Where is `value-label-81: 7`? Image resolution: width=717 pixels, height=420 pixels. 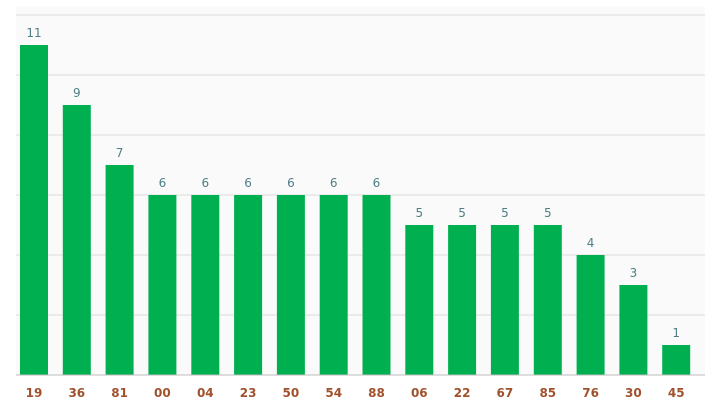
value-label-81: 7 is located at coordinates (120, 153).